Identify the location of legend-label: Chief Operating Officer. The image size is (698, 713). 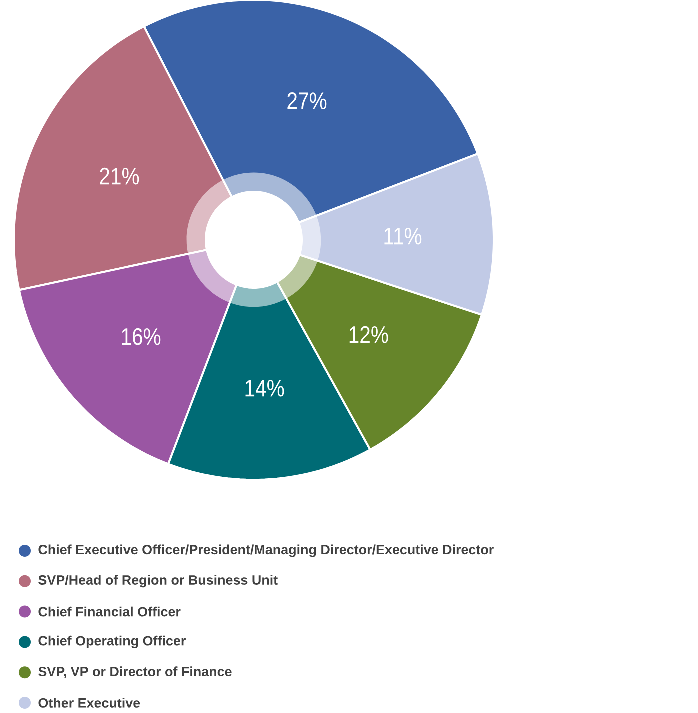
(112, 642).